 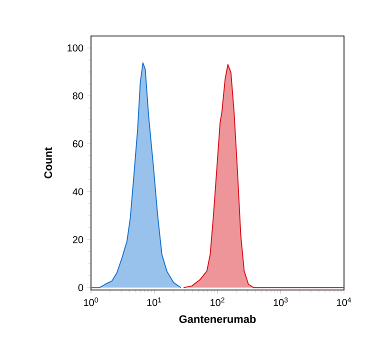 I want to click on x-tick-label: 10$^{4}$, so click(x=344, y=302).